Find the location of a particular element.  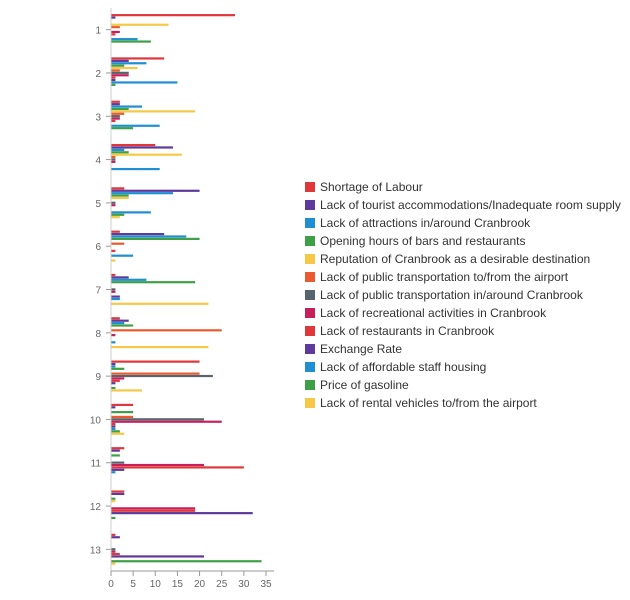

bar-cat12-series4 is located at coordinates (113, 498).